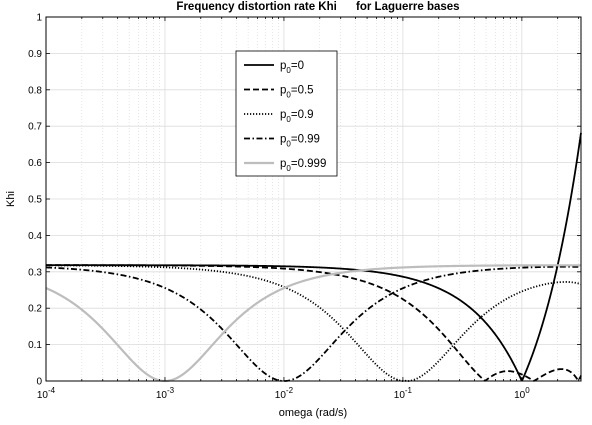 The image size is (592, 425). Describe the element at coordinates (35, 345) in the screenshot. I see `y-tick-label: 0.1` at that location.